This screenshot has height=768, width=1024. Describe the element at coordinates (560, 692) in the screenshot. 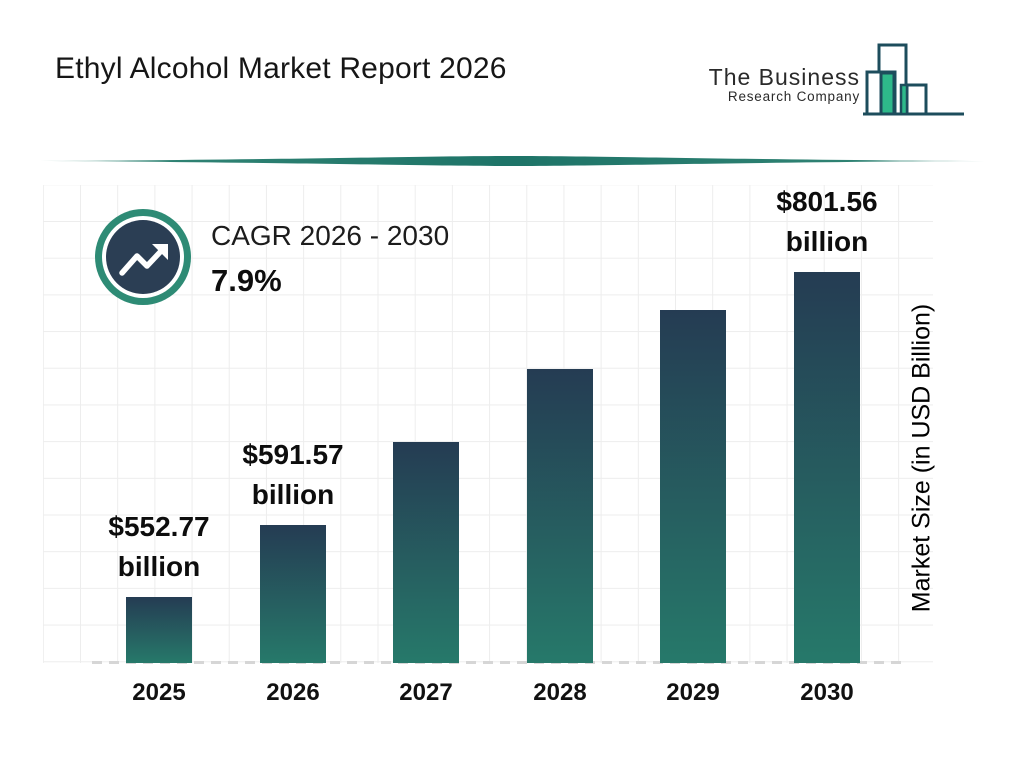

I see `x-axis-tick-label: 2028` at that location.